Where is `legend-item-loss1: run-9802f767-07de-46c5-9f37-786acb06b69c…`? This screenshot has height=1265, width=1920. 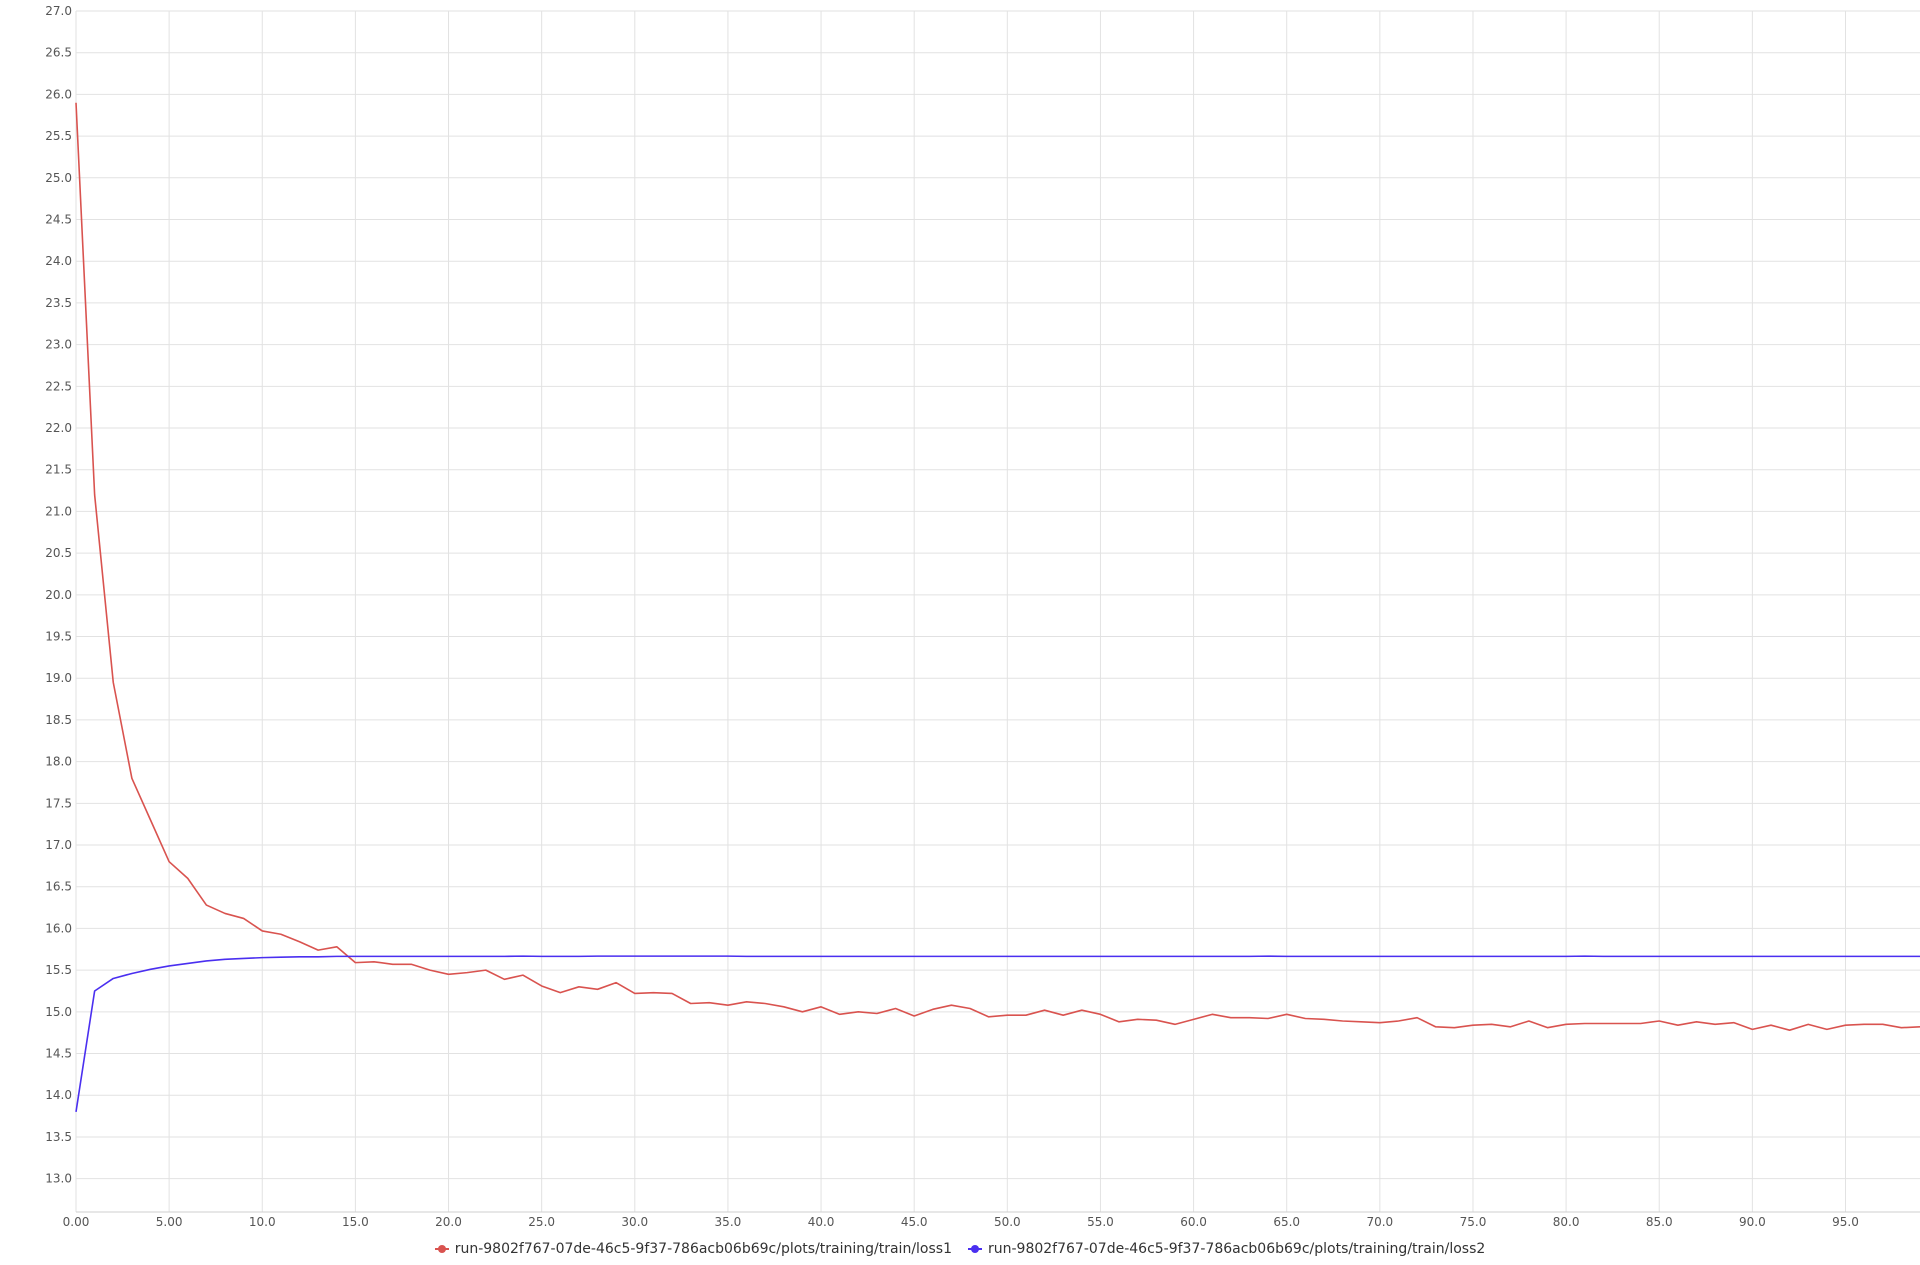 legend-item-loss1: run-9802f767-07de-46c5-9f37-786acb06b69c… is located at coordinates (693, 1249).